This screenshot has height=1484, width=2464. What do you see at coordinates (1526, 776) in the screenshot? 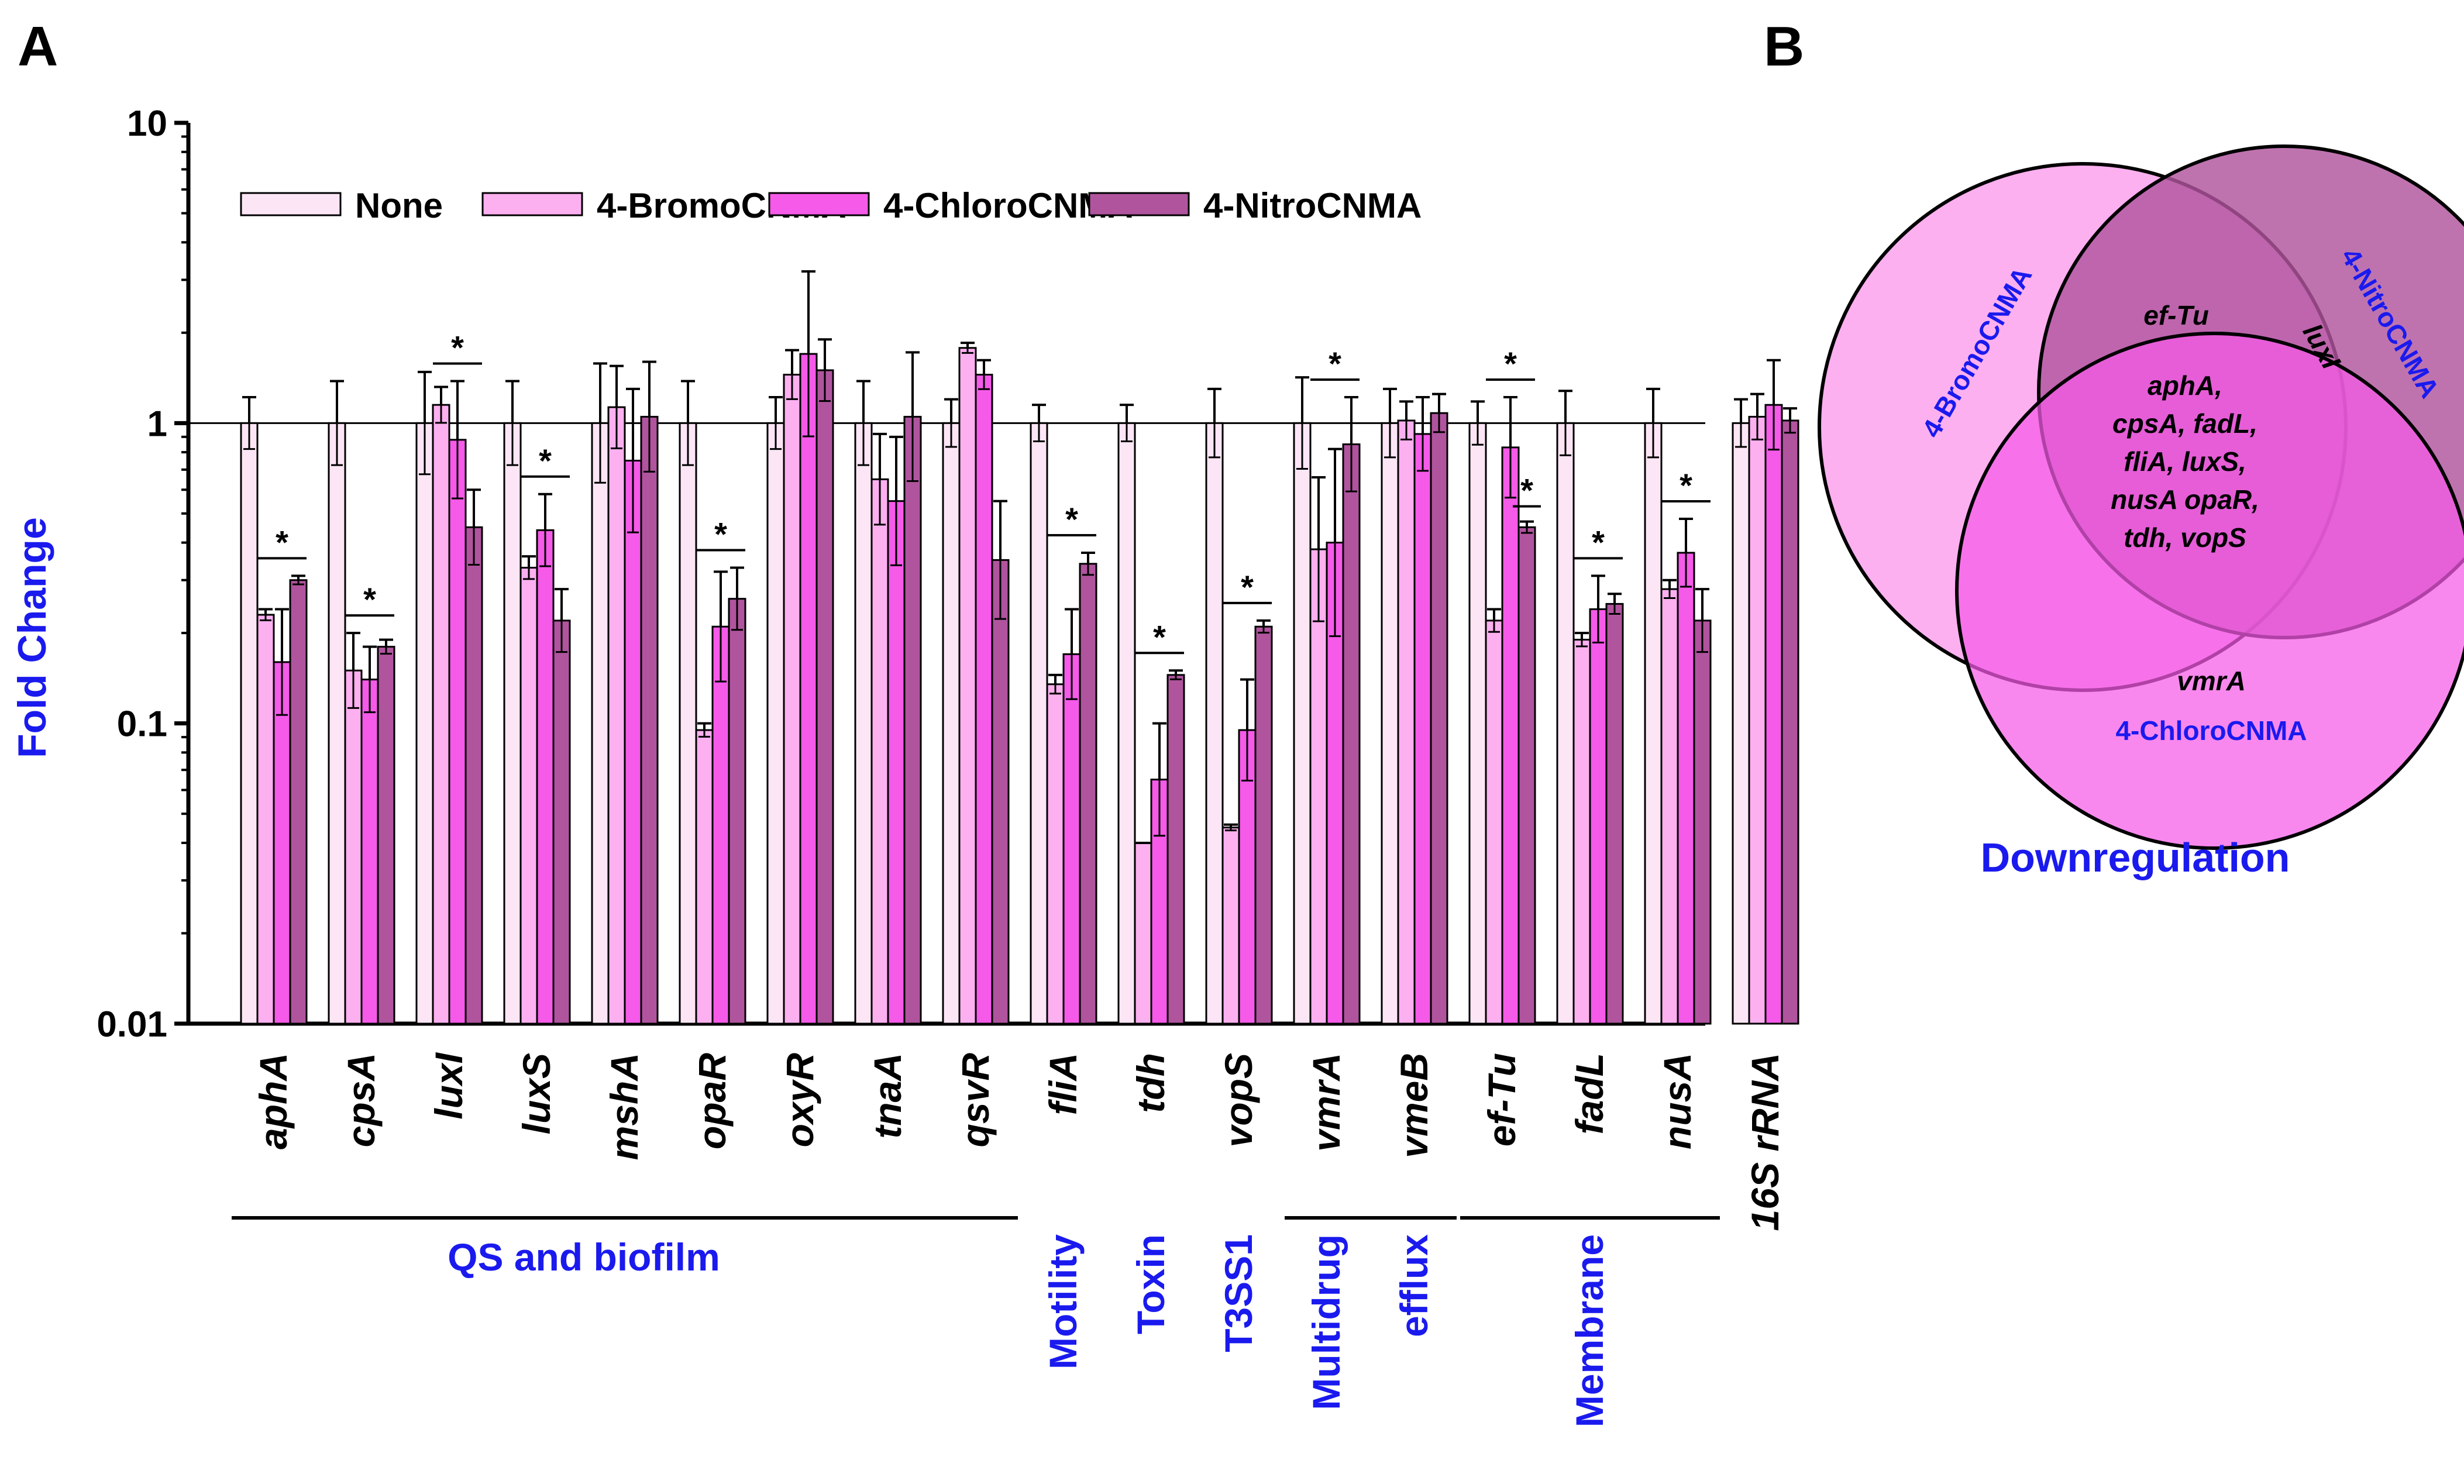
I see `bar-ef-Tu-4-nitrocnma` at bounding box center [1526, 776].